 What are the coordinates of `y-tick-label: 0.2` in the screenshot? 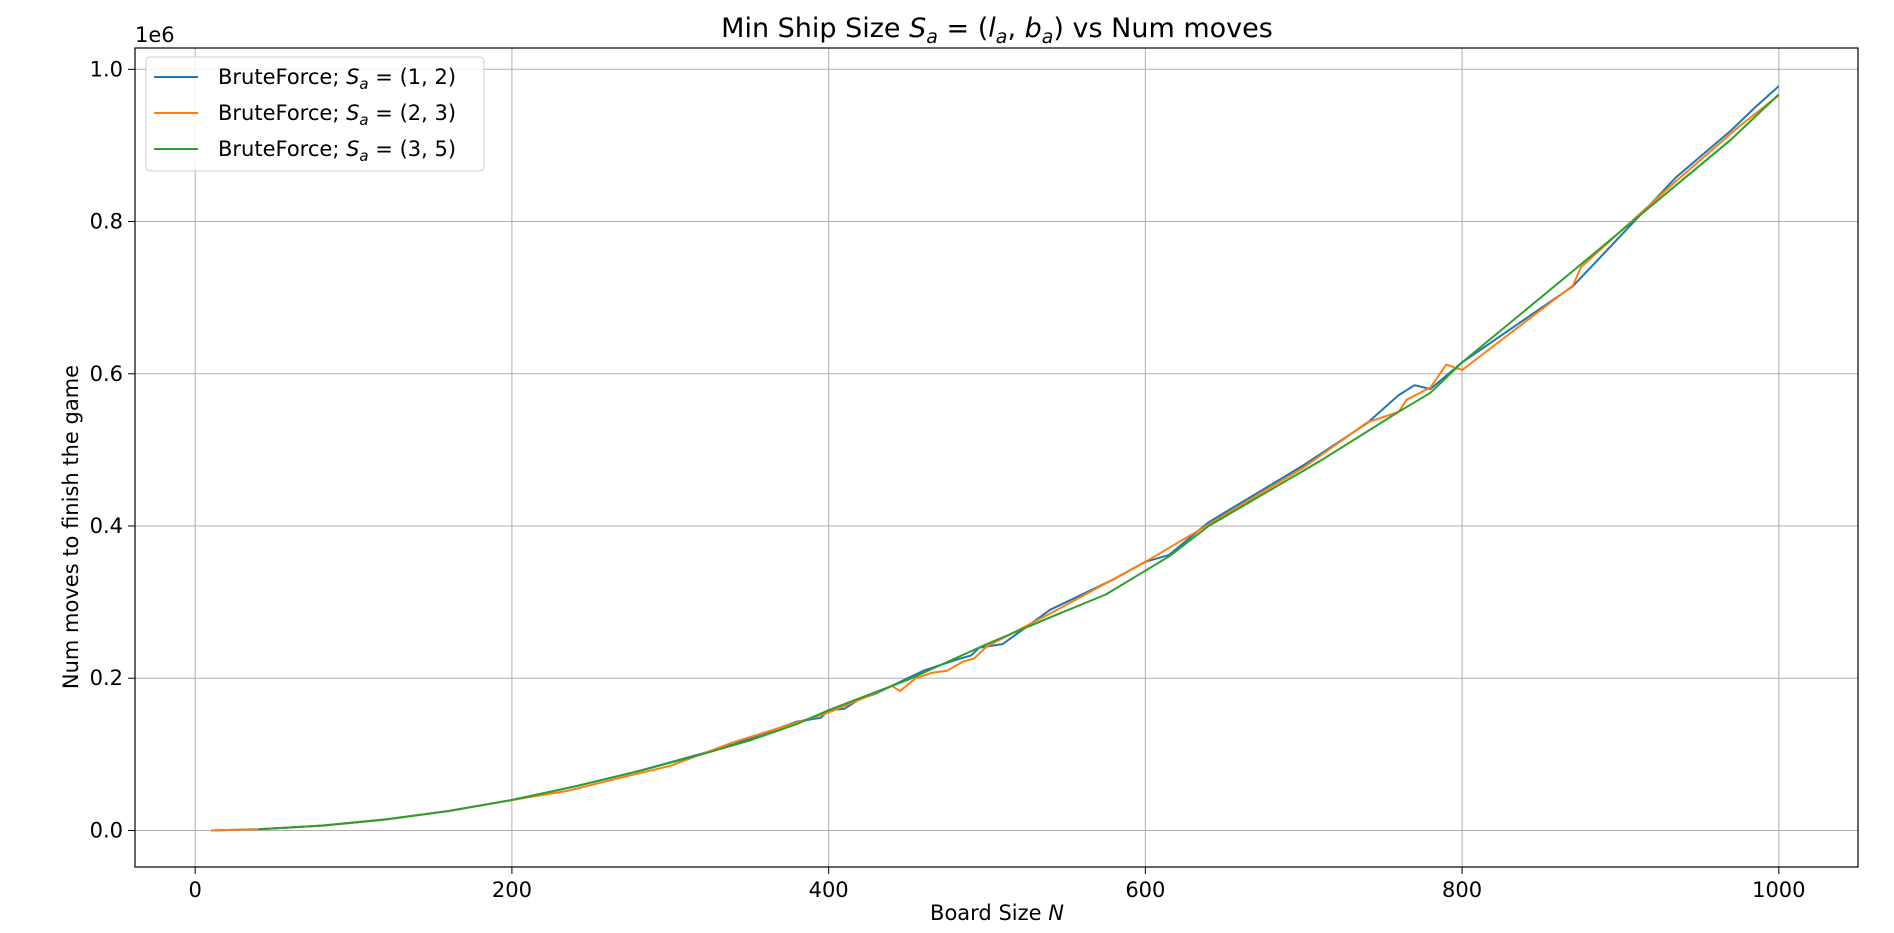 It's located at (106, 678).